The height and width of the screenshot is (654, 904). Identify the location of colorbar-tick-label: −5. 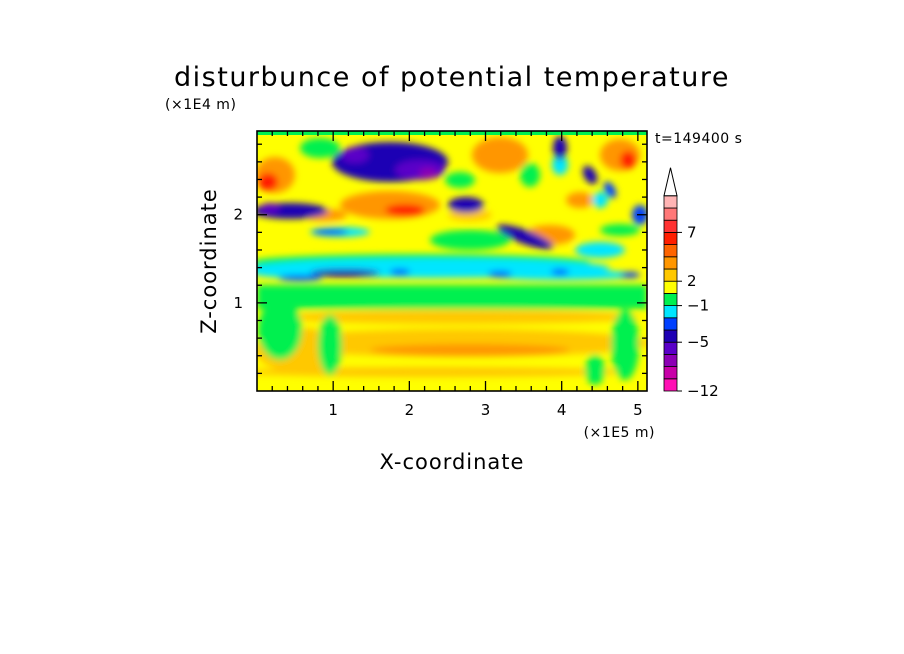
(698, 342).